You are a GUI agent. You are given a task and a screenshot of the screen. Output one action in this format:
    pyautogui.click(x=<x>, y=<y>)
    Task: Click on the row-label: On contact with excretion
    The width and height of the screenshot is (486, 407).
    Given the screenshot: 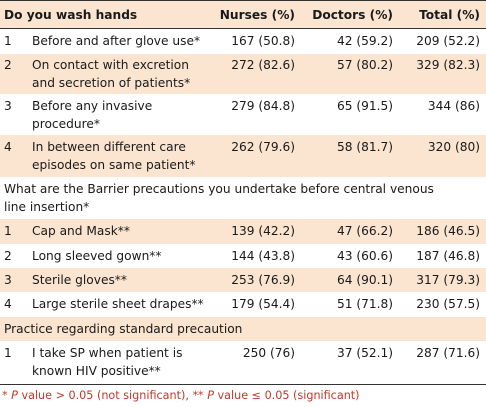 What is the action you would take?
    pyautogui.click(x=110, y=65)
    